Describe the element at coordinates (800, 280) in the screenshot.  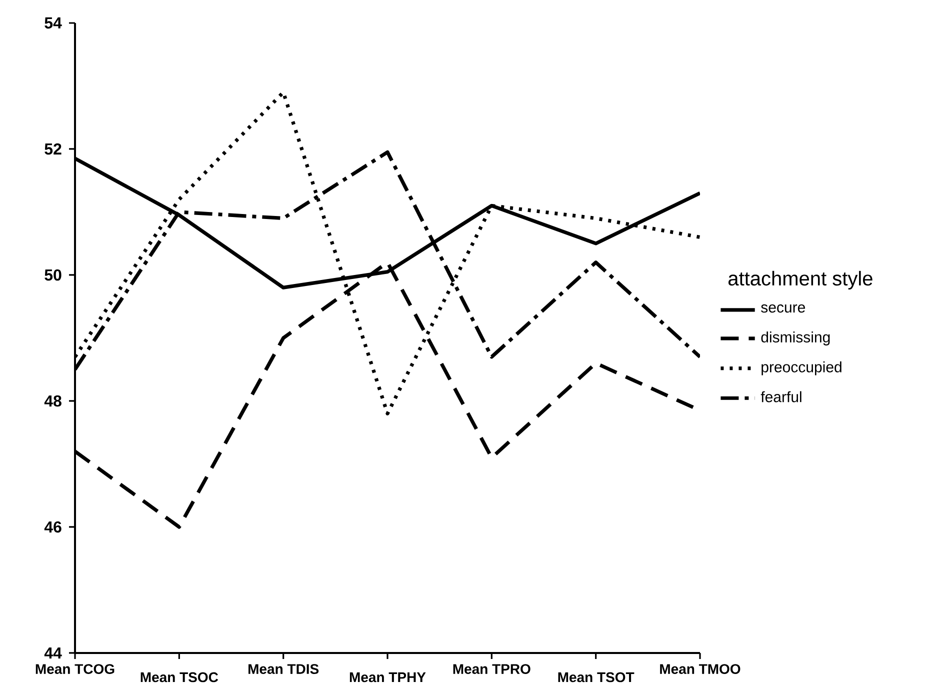
I see `legend-title: attachment style` at that location.